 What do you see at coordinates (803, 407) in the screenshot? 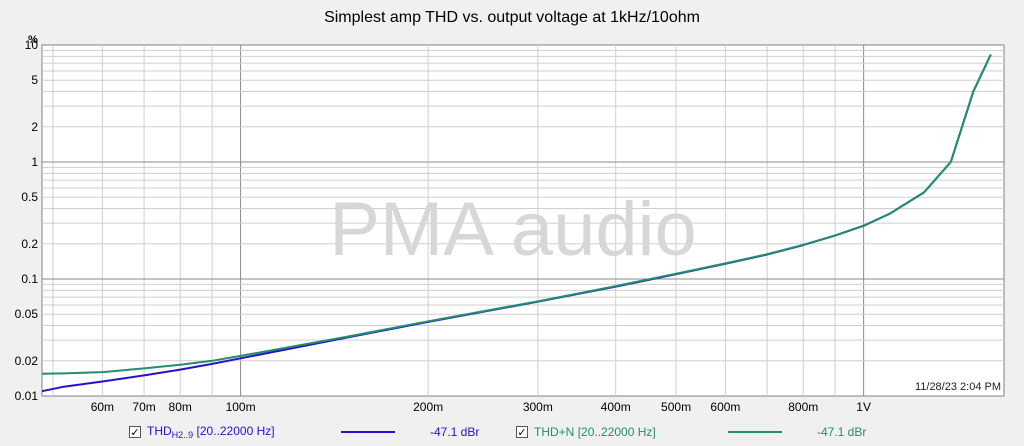
I see `x-tick-label: 800m` at bounding box center [803, 407].